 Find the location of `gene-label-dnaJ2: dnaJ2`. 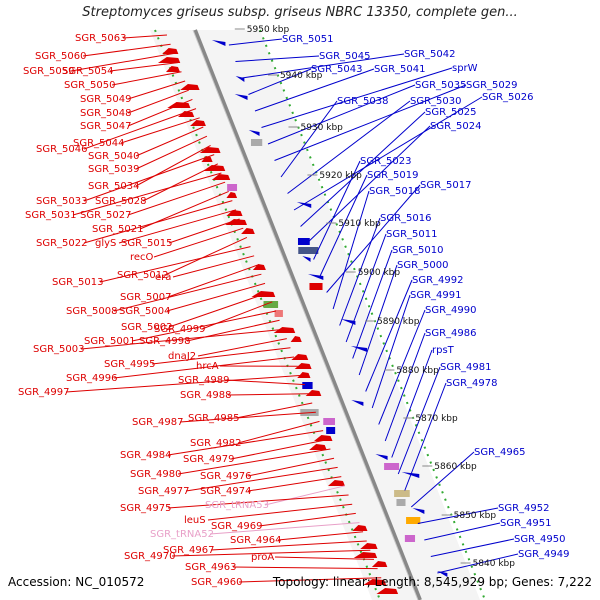

gene-label-dnaJ2: dnaJ2 is located at coordinates (182, 356).